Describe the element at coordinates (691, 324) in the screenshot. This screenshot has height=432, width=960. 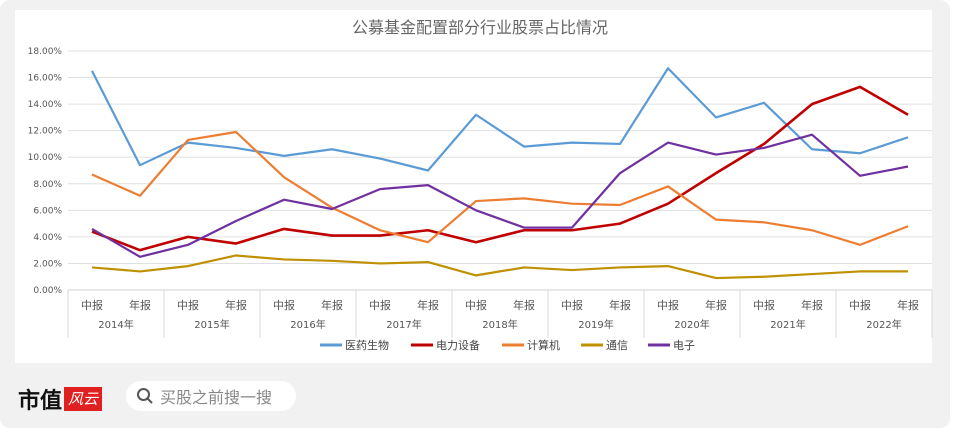
I see `x-group-label: 2020年` at that location.